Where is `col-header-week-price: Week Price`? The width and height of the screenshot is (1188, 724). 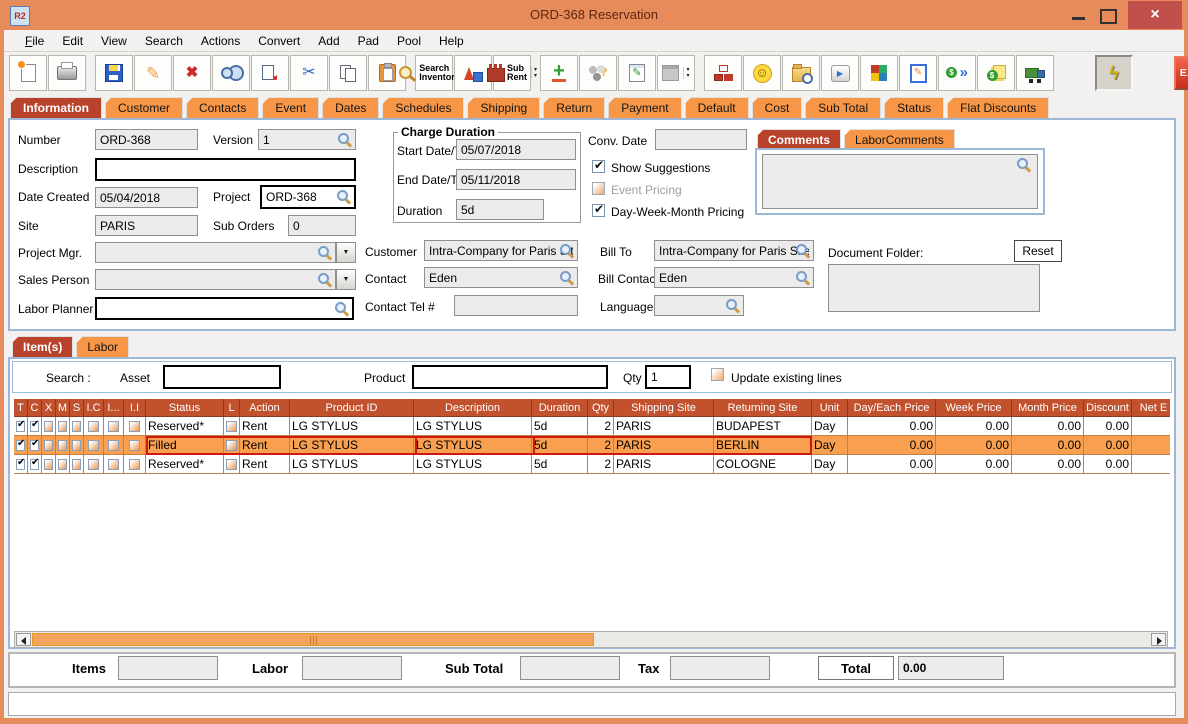
col-header-week-price: Week Price is located at coordinates (974, 408).